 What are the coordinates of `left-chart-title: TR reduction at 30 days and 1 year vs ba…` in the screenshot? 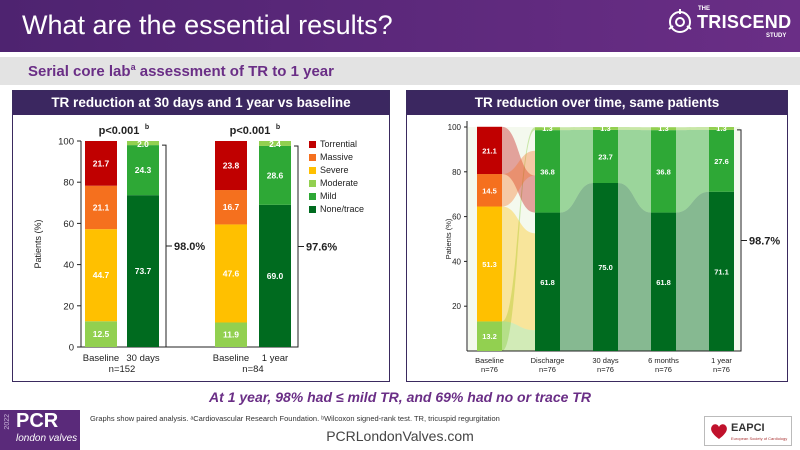 It's located at (201, 103).